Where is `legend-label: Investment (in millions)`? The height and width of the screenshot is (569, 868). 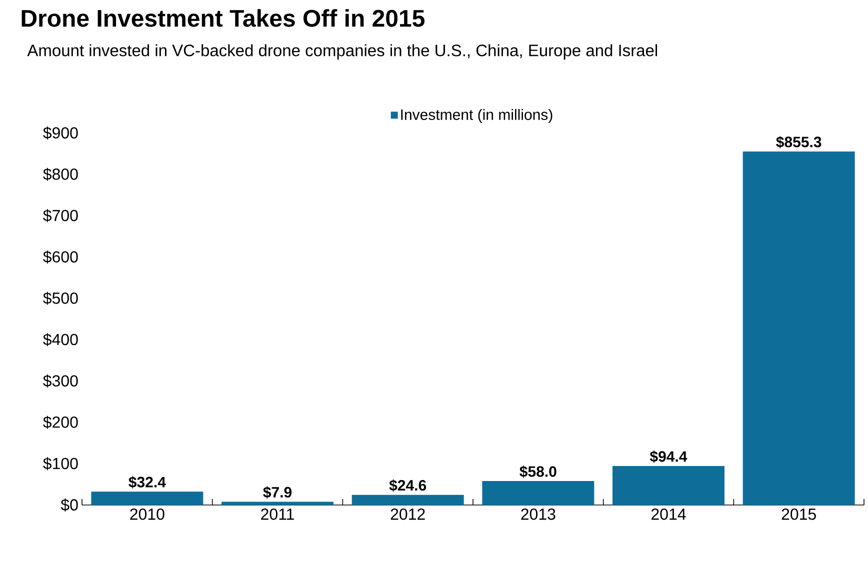 legend-label: Investment (in millions) is located at coordinates (476, 115).